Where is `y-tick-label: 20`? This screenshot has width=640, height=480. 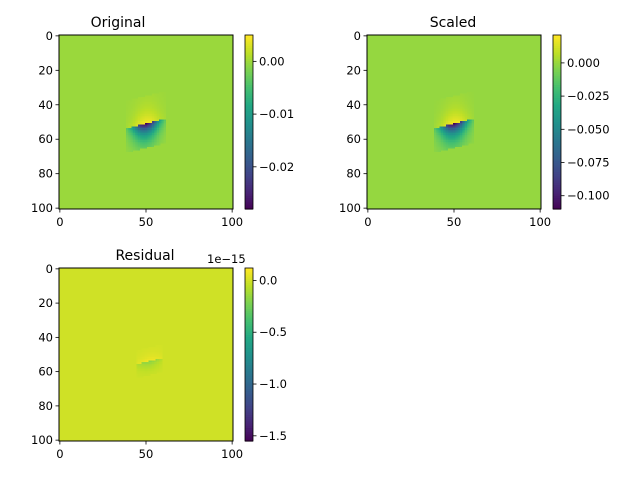
y-tick-label: 20 is located at coordinates (45, 70).